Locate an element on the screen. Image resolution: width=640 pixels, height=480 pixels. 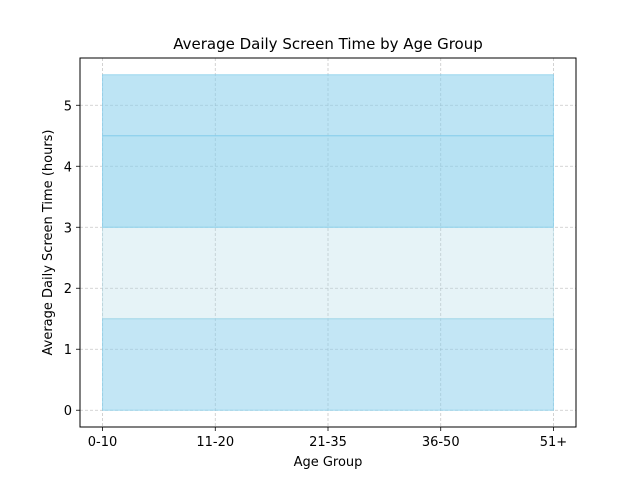
y-tick-label: 2 is located at coordinates (68, 289).